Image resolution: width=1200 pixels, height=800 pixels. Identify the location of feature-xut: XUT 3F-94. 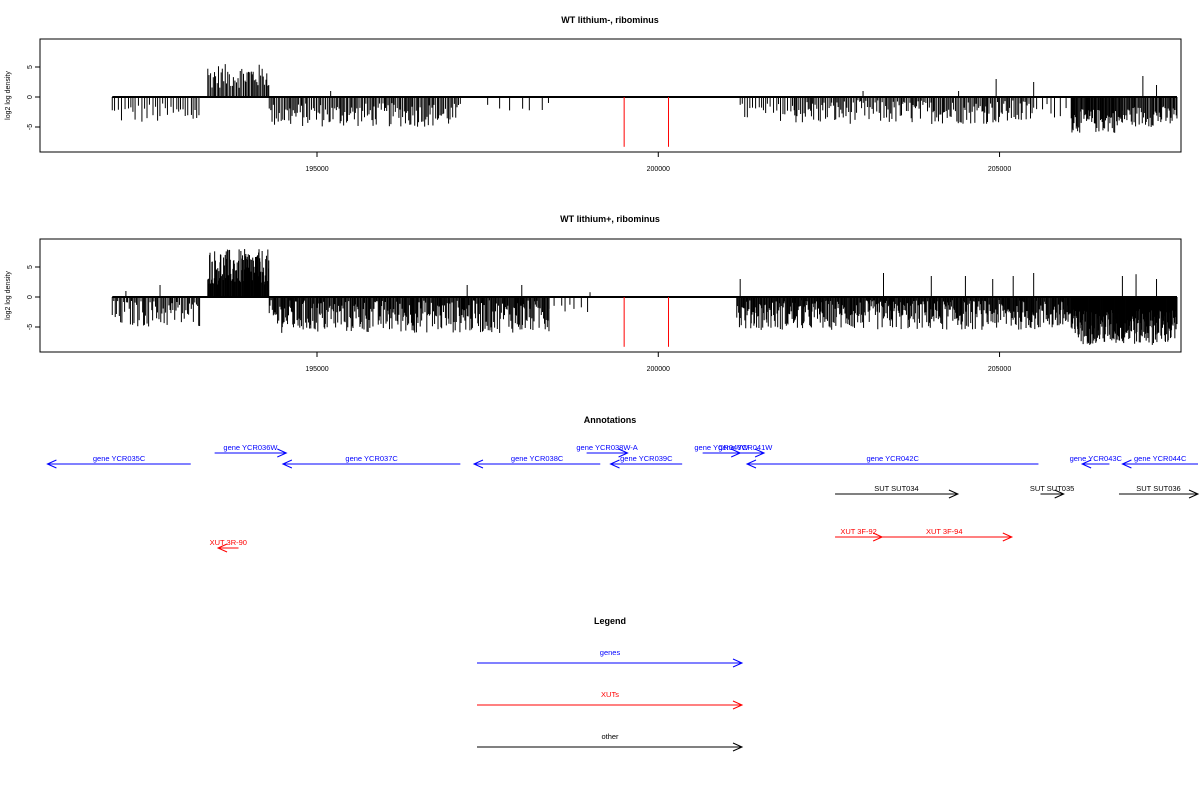
(945, 534).